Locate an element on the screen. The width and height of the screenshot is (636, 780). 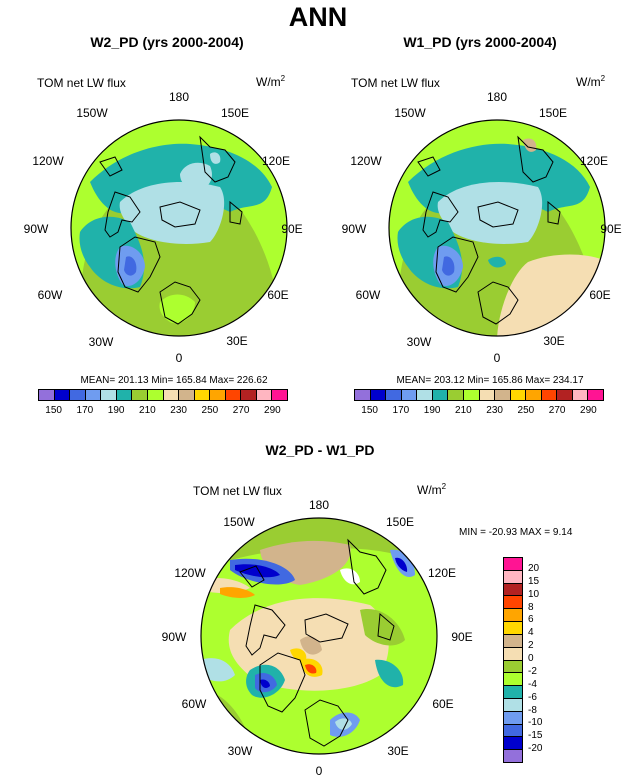
colorbar-tick-label: -2 is located at coordinates (532, 671).